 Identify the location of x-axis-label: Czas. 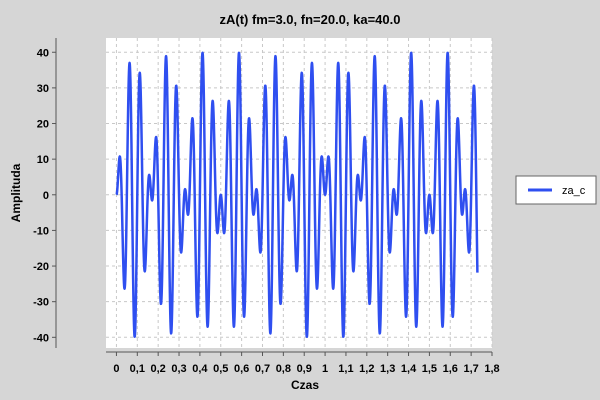
(305, 385).